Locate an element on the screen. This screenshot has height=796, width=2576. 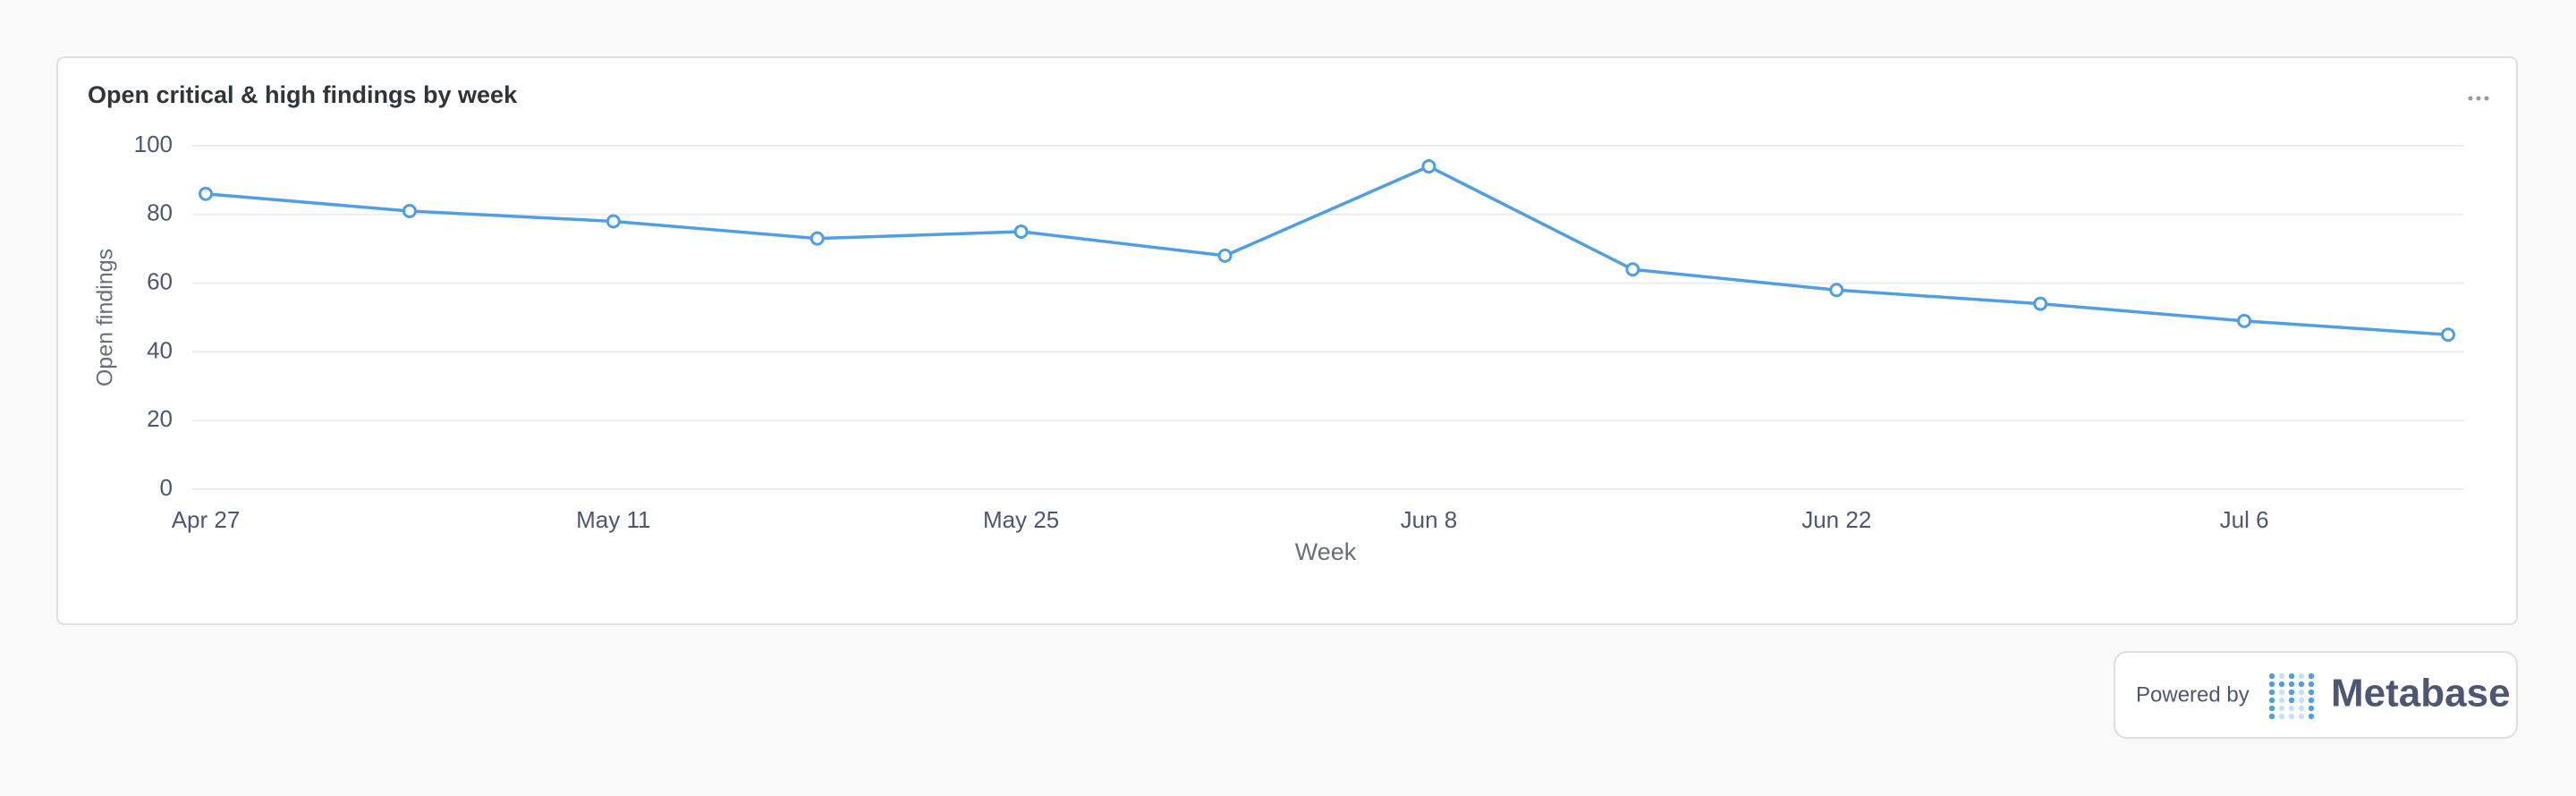
powered-by: Powered by is located at coordinates (2193, 694).